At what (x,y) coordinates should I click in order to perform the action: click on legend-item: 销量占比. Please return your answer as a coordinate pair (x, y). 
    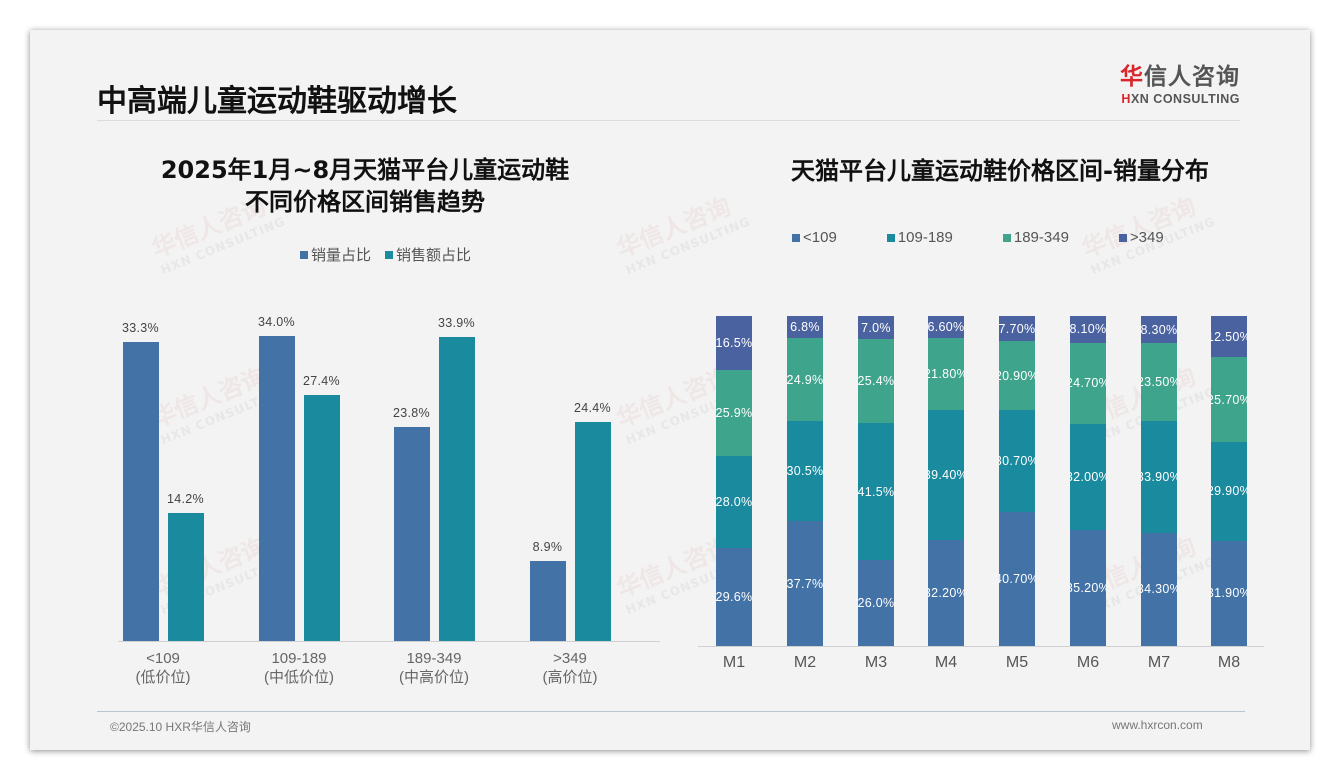
    Looking at the image, I should click on (335, 254).